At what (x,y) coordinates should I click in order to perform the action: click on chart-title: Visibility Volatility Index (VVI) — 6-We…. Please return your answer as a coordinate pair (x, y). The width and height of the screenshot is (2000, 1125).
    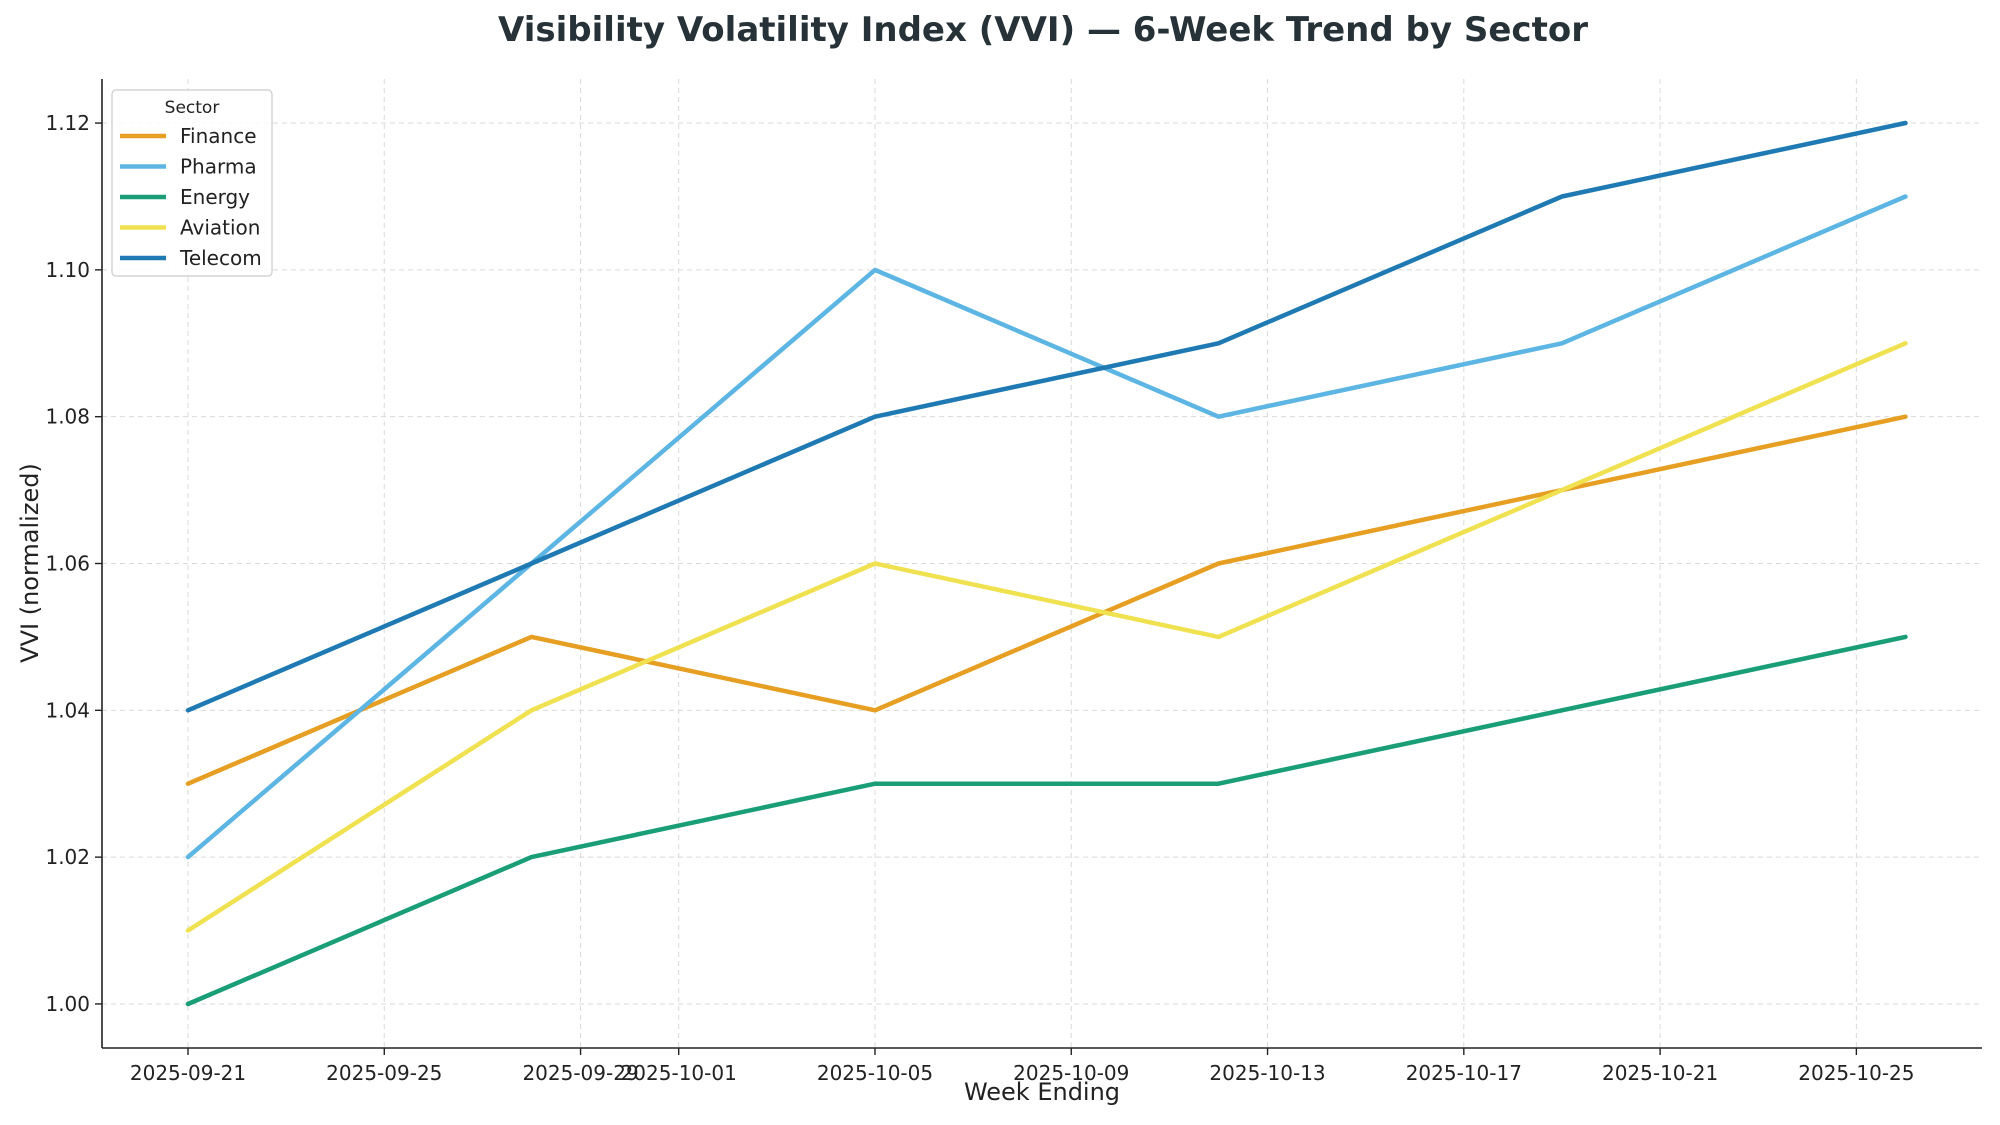
    Looking at the image, I should click on (1043, 30).